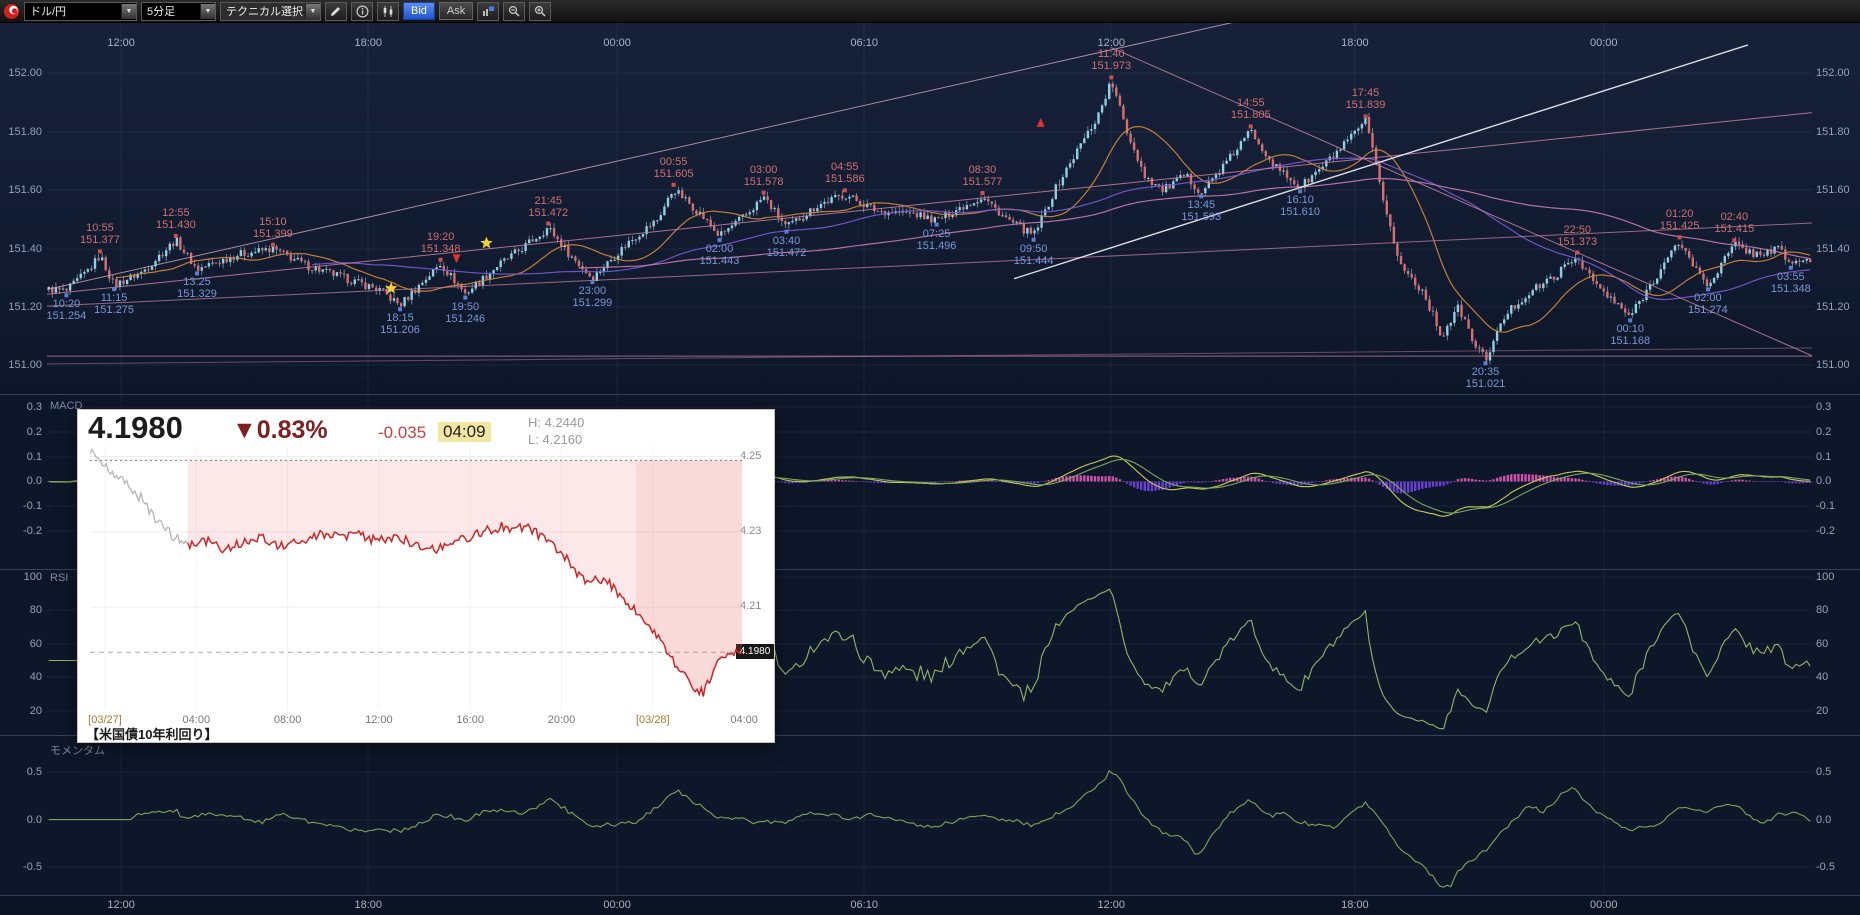  Describe the element at coordinates (11, 11) in the screenshot. I see `app-logo-icon` at that location.